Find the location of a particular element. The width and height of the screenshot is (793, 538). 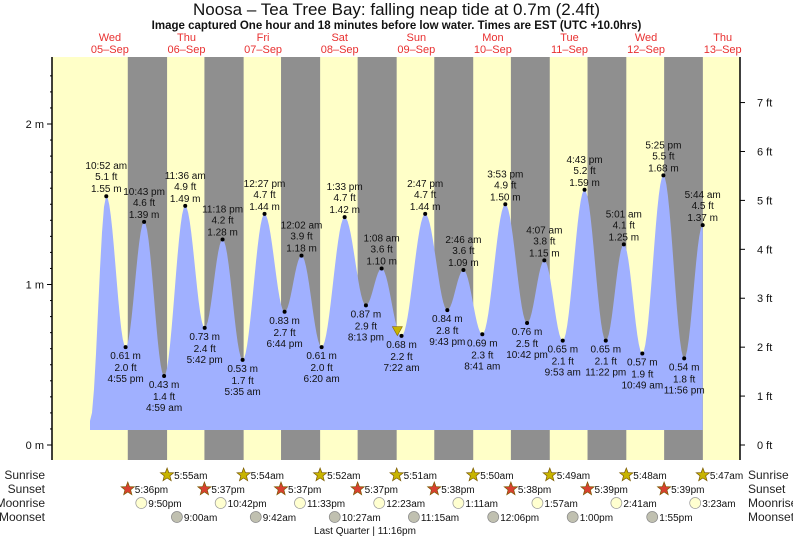

tide-m-label: 1.68 m is located at coordinates (663, 168).